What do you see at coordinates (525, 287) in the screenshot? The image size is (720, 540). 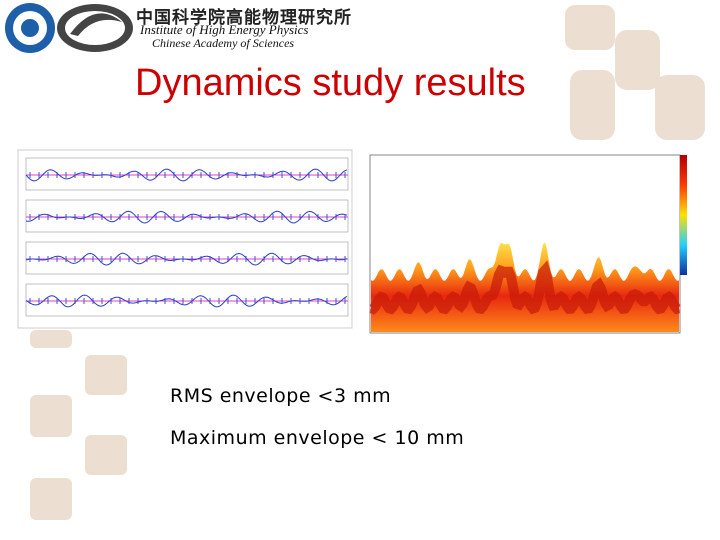 I see `heatmap-core` at bounding box center [525, 287].